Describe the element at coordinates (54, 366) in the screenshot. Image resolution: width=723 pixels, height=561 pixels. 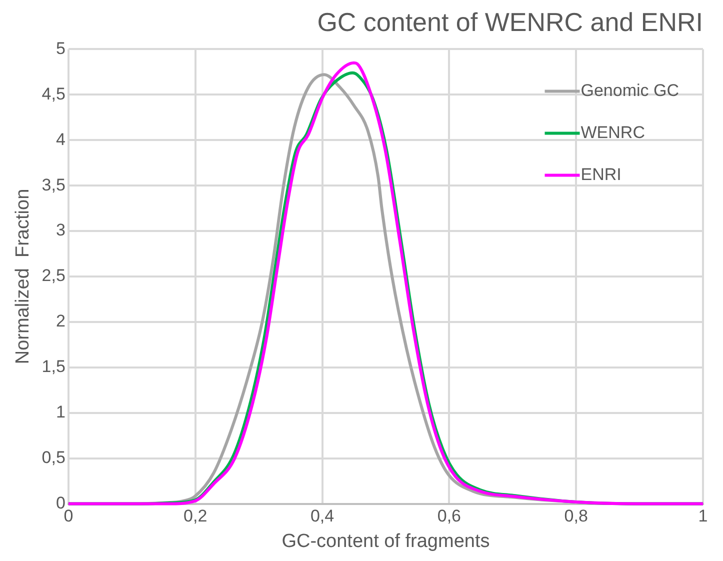
I see `y-tick-label: 1,5` at that location.